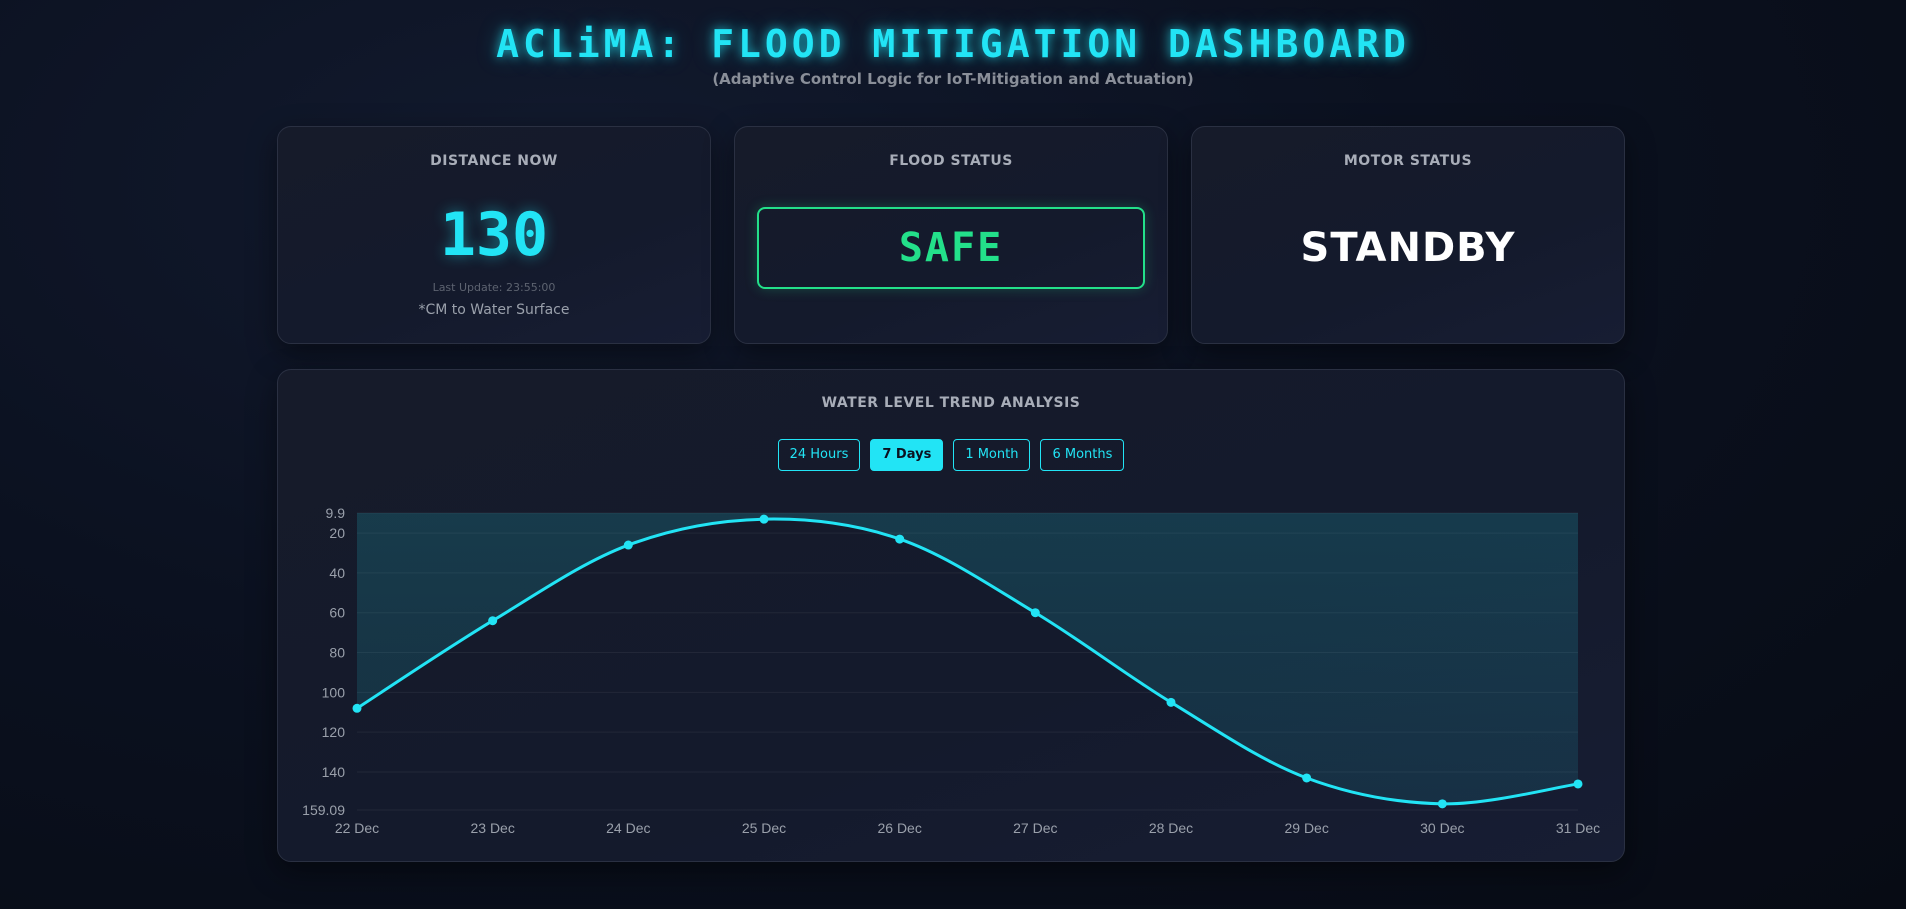 This screenshot has width=1906, height=909. What do you see at coordinates (1082, 455) in the screenshot?
I see `range-button-6-months: 6 Months` at bounding box center [1082, 455].